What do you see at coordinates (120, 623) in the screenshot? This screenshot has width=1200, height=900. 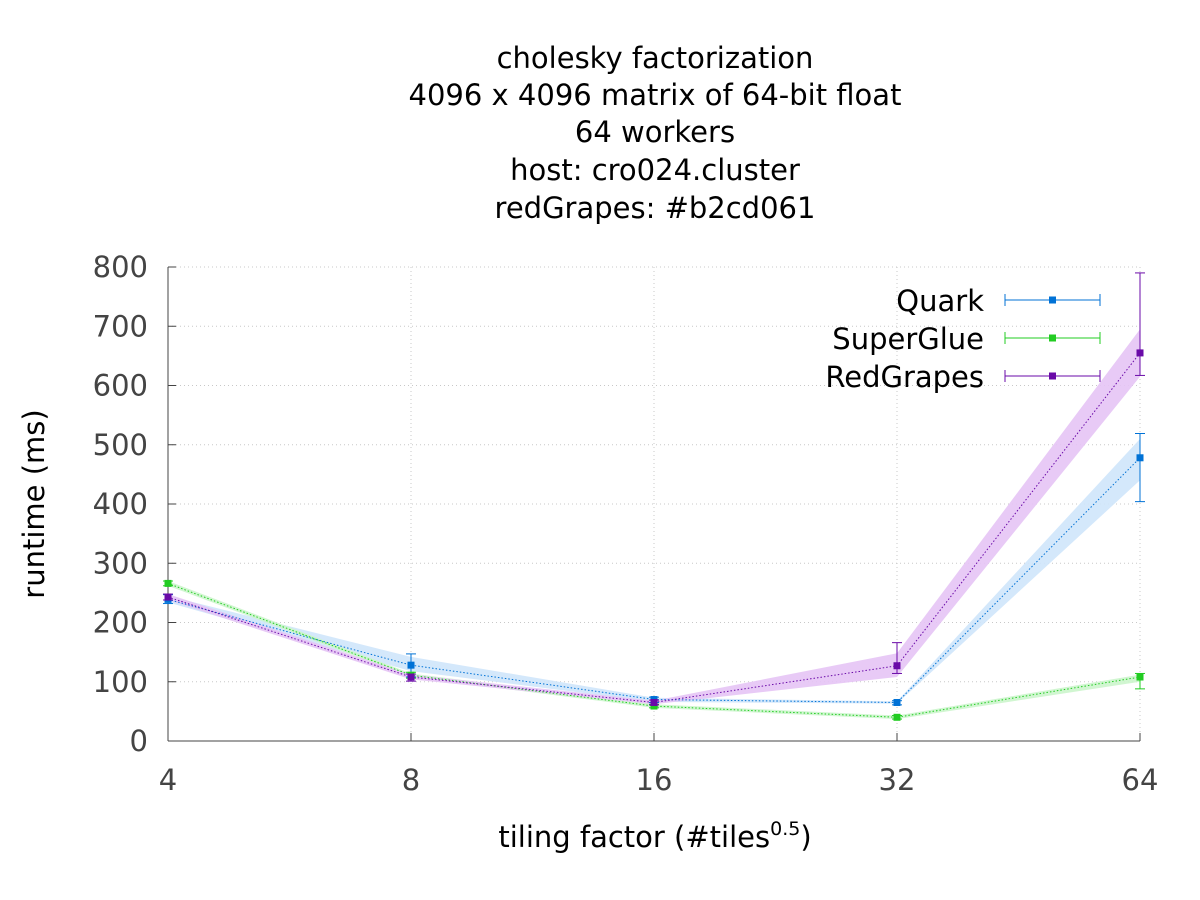 I see `y-tick-label: 200` at bounding box center [120, 623].